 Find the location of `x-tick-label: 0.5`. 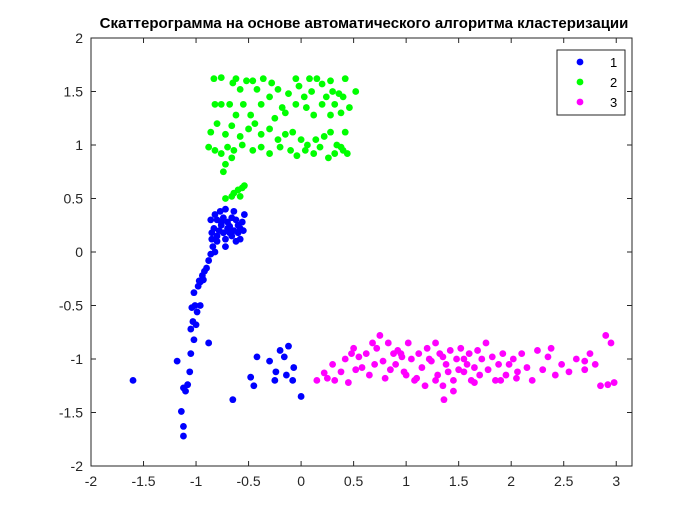

x-tick-label: 0.5 is located at coordinates (354, 481).